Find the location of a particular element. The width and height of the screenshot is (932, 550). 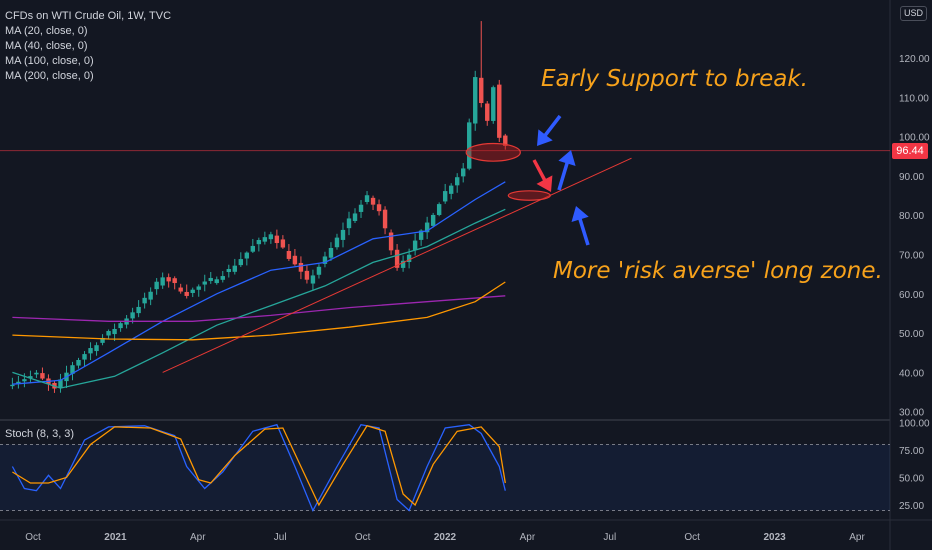

annotation-long-zone: More 'risk averse' long zone. is located at coordinates (718, 271).